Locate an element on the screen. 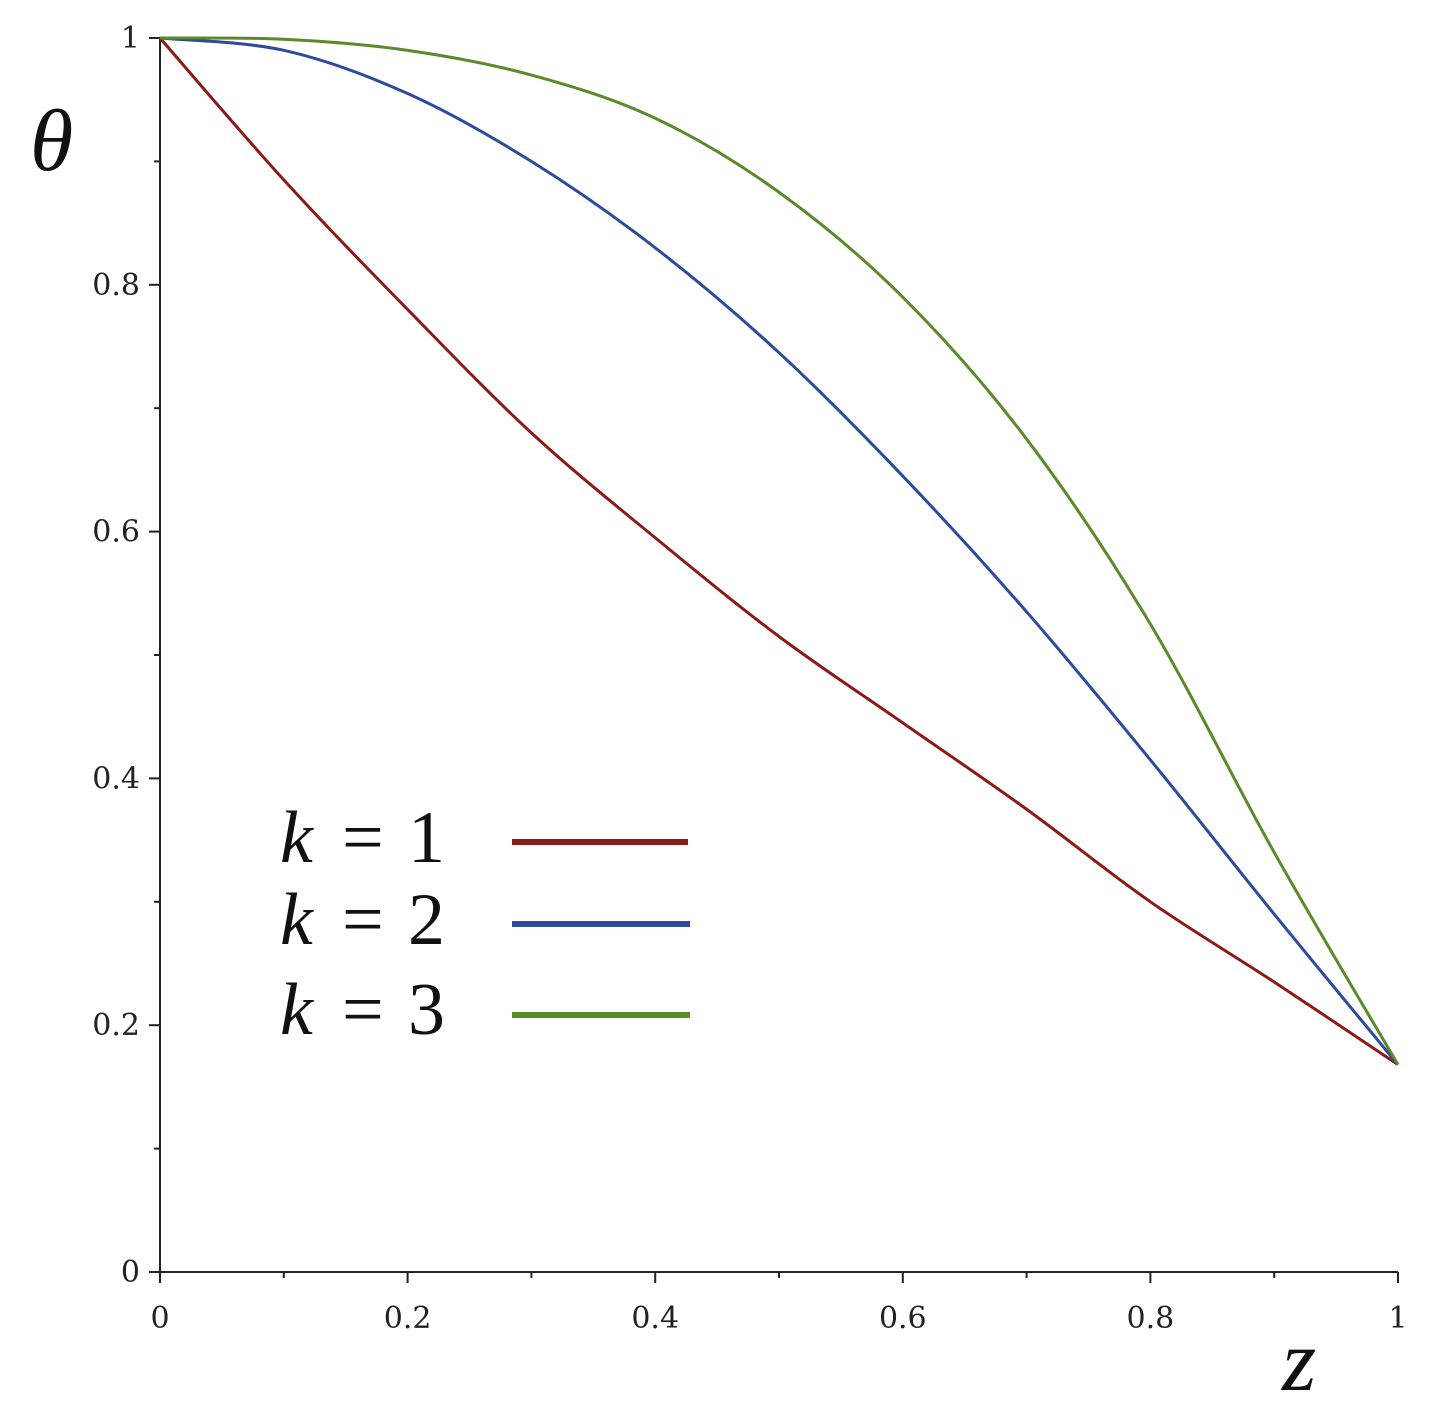 The image size is (1429, 1410). legend-k-1: k is located at coordinates (297, 838).